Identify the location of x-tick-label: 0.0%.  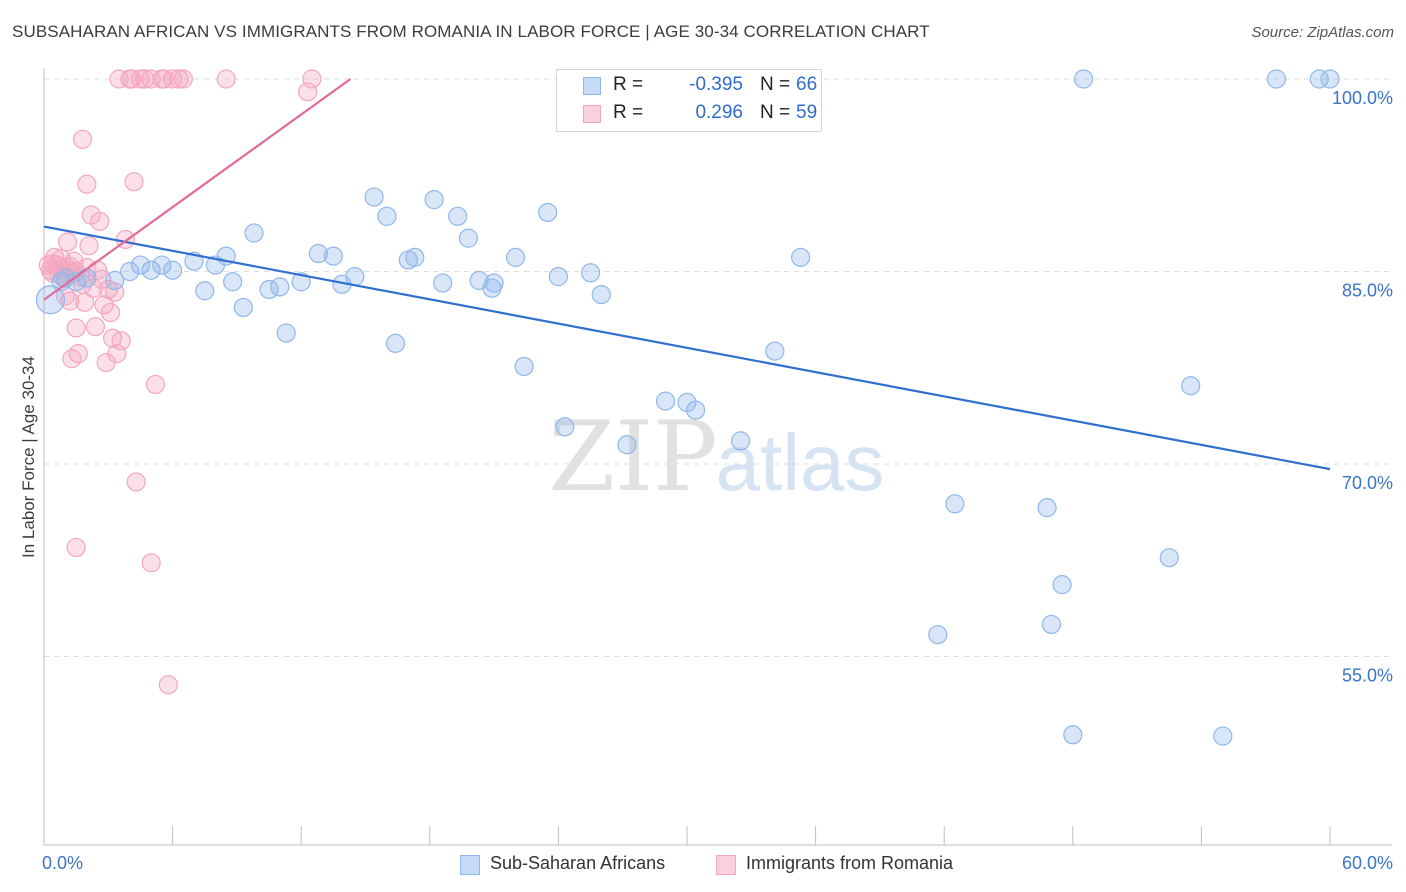
(62, 863).